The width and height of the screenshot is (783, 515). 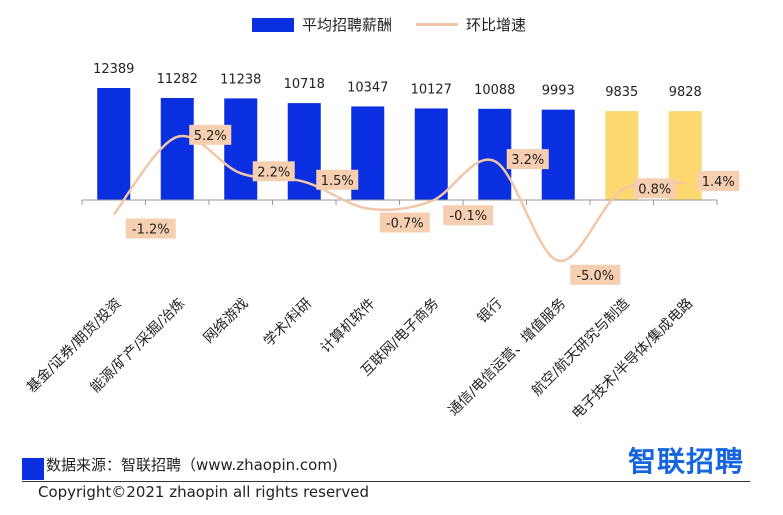 What do you see at coordinates (558, 91) in the screenshot?
I see `bar-value-label: 9993` at bounding box center [558, 91].